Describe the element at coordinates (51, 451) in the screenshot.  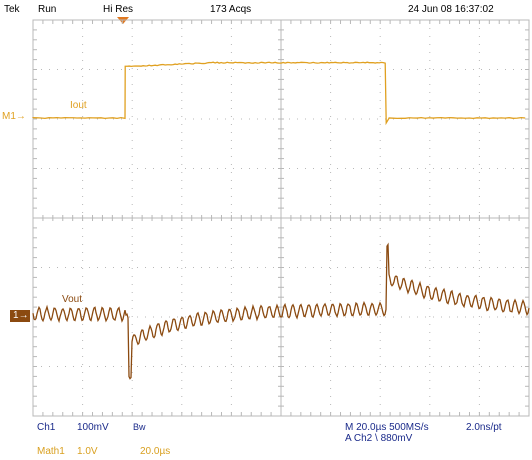
I see `math1-label: Math1` at that location.